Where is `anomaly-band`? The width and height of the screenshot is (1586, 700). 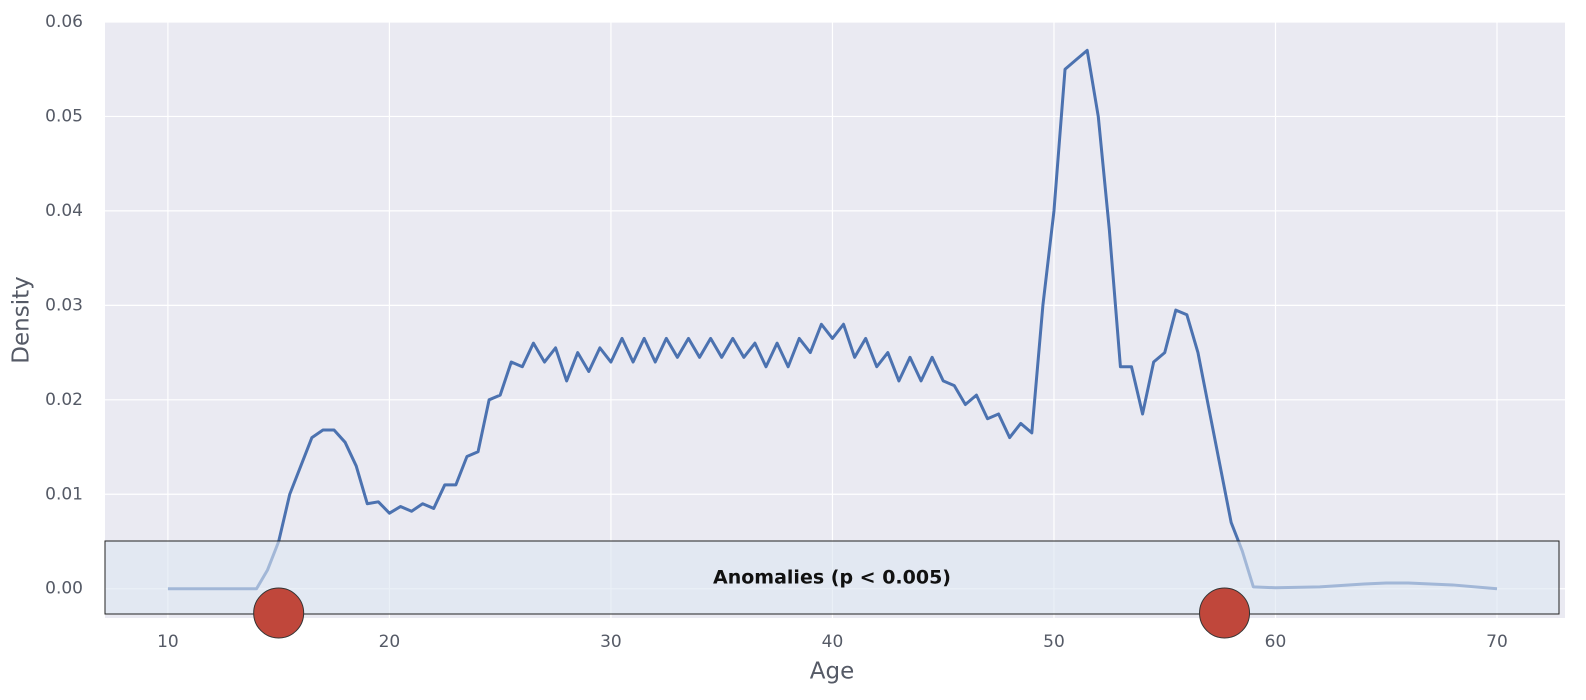 anomaly-band is located at coordinates (832, 577).